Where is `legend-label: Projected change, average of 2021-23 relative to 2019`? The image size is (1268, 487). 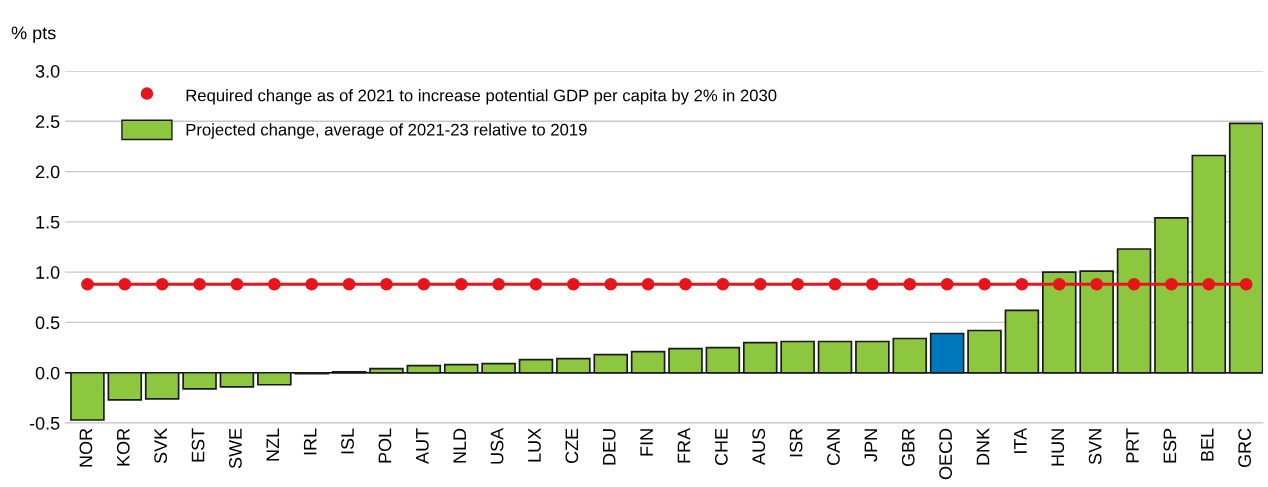 legend-label: Projected change, average of 2021-23 relative to 2019 is located at coordinates (386, 131).